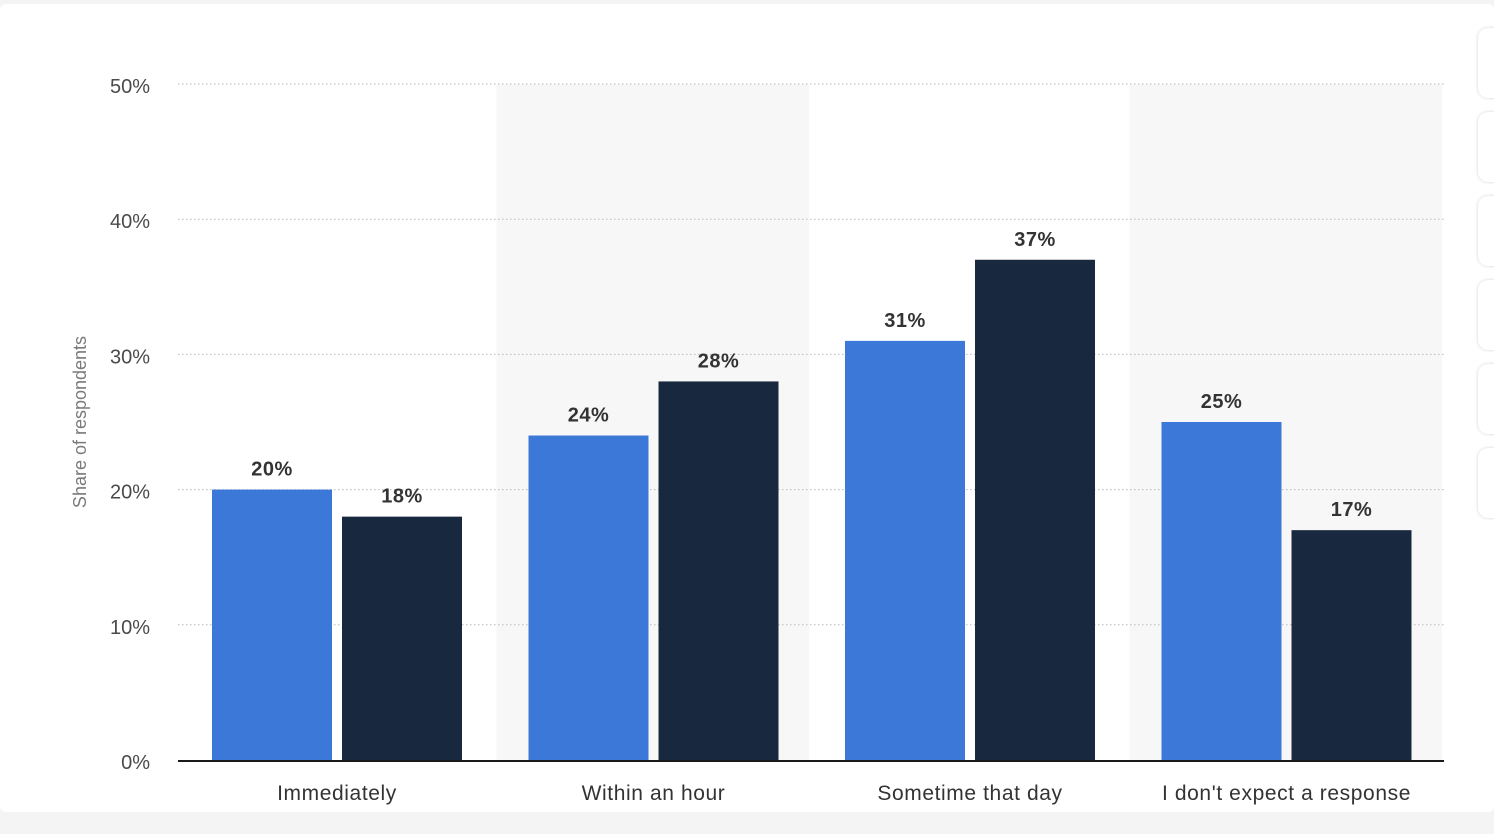 The width and height of the screenshot is (1494, 834). I want to click on x-tick-label: Sometime that day, so click(969, 793).